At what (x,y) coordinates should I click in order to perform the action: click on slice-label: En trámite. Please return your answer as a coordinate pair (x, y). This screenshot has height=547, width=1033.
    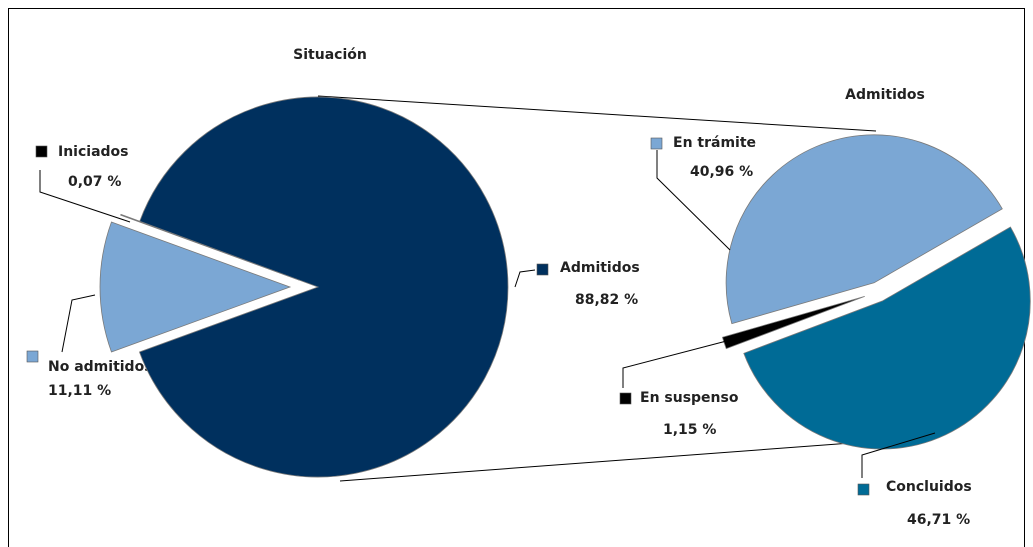
    Looking at the image, I should click on (714, 143).